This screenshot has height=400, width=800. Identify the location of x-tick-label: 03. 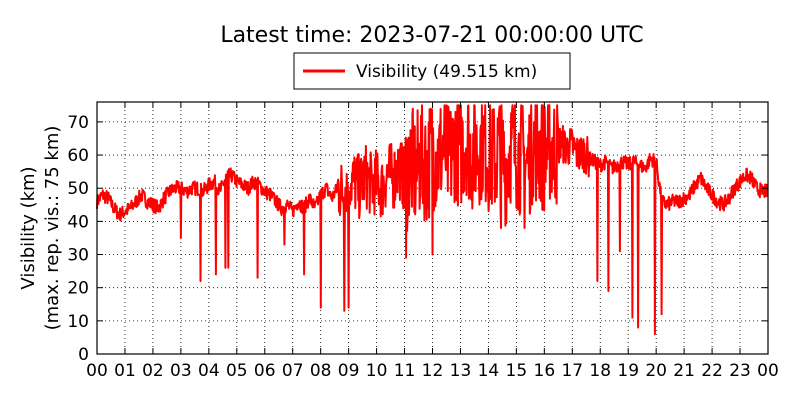
(181, 371).